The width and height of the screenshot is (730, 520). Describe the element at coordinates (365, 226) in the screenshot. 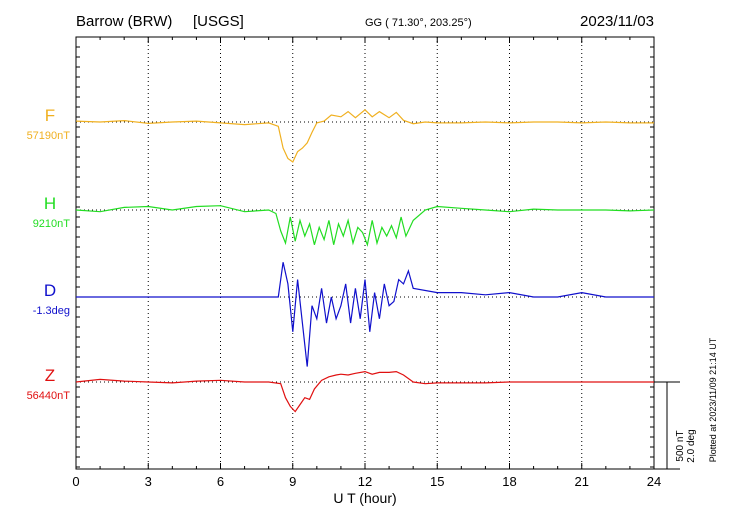

I see `series-line-H` at that location.